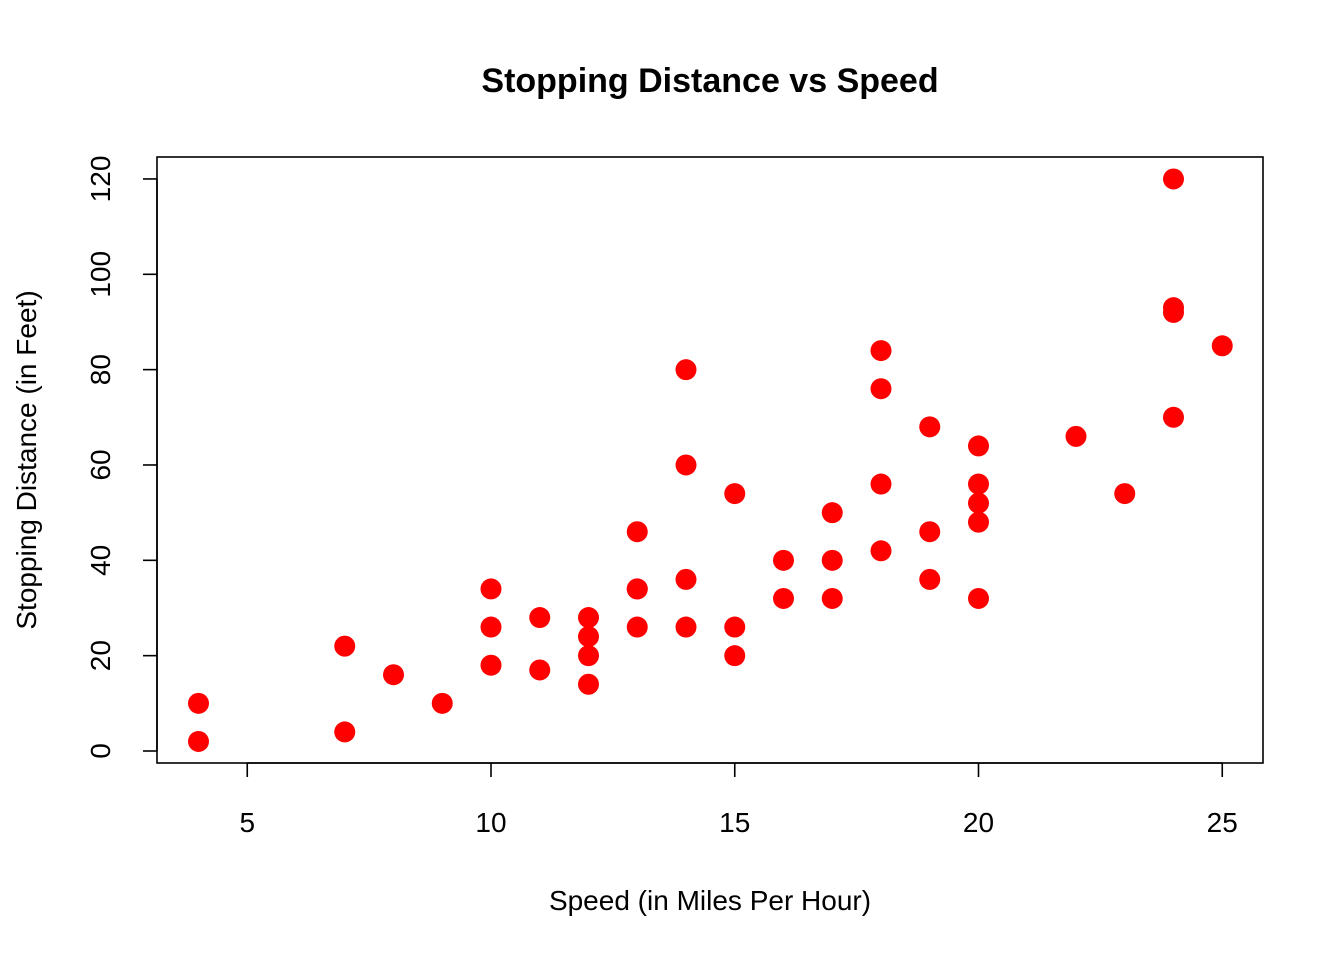 The image size is (1344, 960). Describe the element at coordinates (100, 274) in the screenshot. I see `y-tick-label: 100` at that location.